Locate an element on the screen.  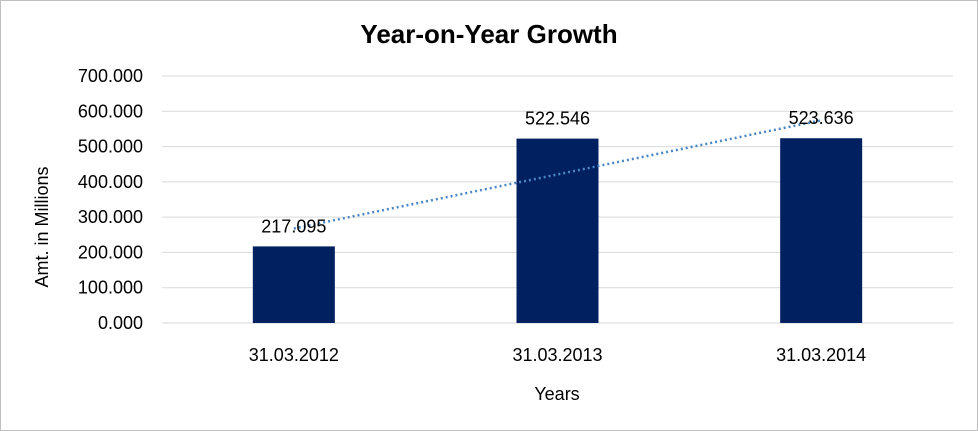
x-tick-label: 31.03.2013 is located at coordinates (557, 355).